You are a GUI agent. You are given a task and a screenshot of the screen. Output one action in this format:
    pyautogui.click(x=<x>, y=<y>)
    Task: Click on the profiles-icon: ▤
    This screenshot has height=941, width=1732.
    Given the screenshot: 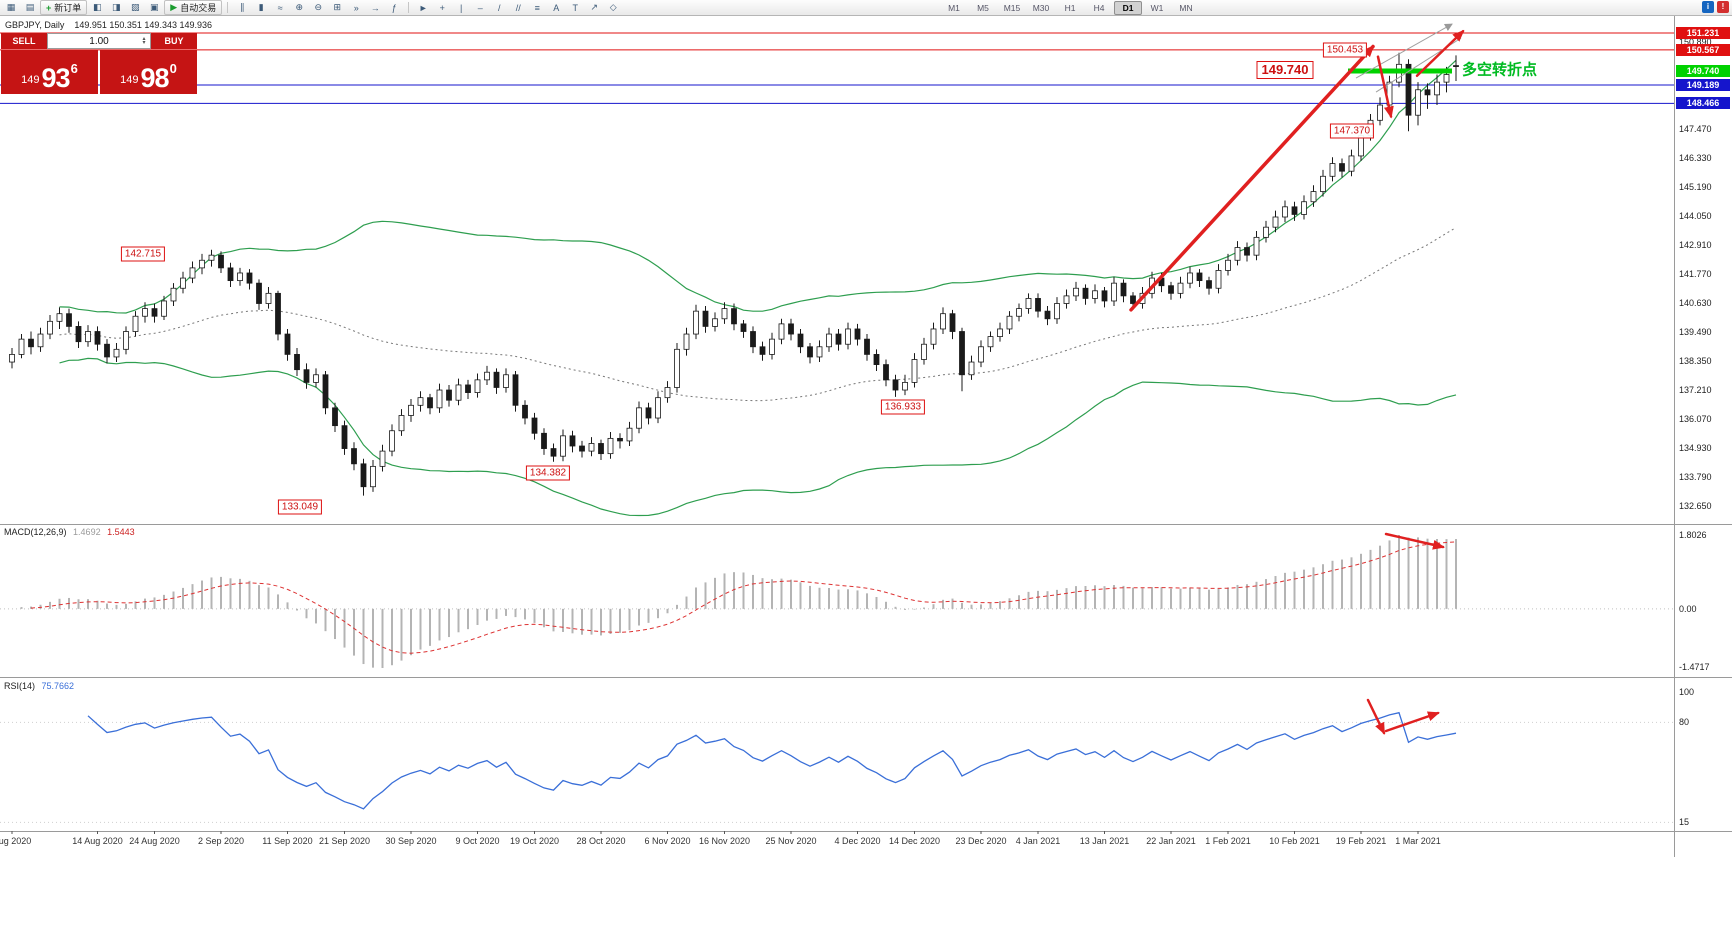 What is the action you would take?
    pyautogui.click(x=30, y=7)
    